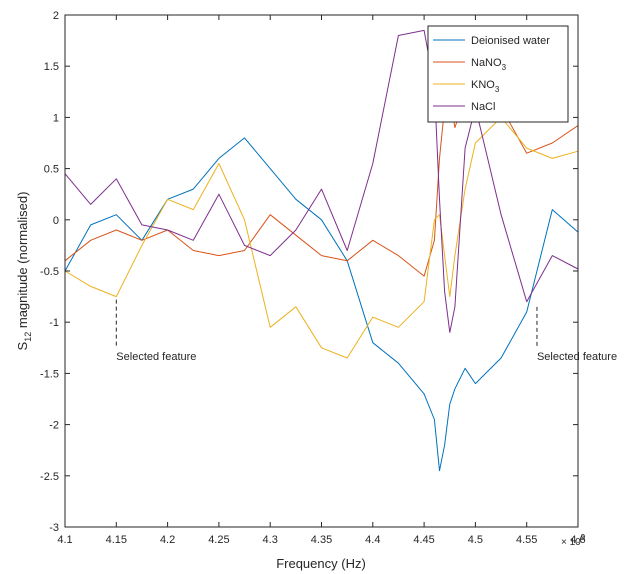  Describe the element at coordinates (49, 477) in the screenshot. I see `y-tick-label: -2.5` at that location.